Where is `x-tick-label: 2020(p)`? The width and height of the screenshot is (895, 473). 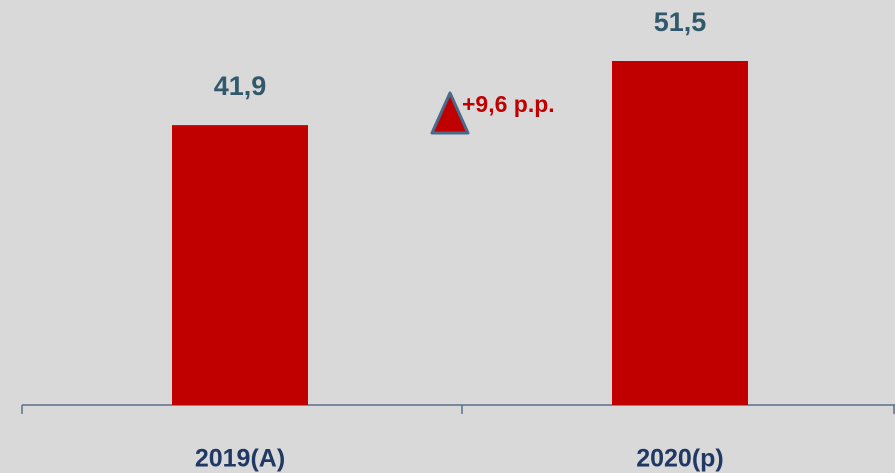
x-tick-label: 2020(p) is located at coordinates (680, 459).